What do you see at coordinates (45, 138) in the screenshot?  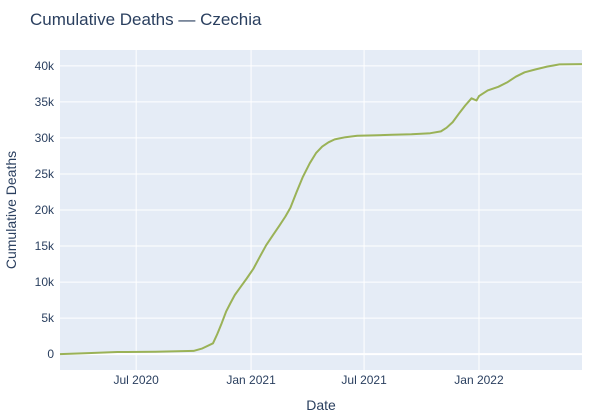 I see `y-tick-label: 30k` at bounding box center [45, 138].